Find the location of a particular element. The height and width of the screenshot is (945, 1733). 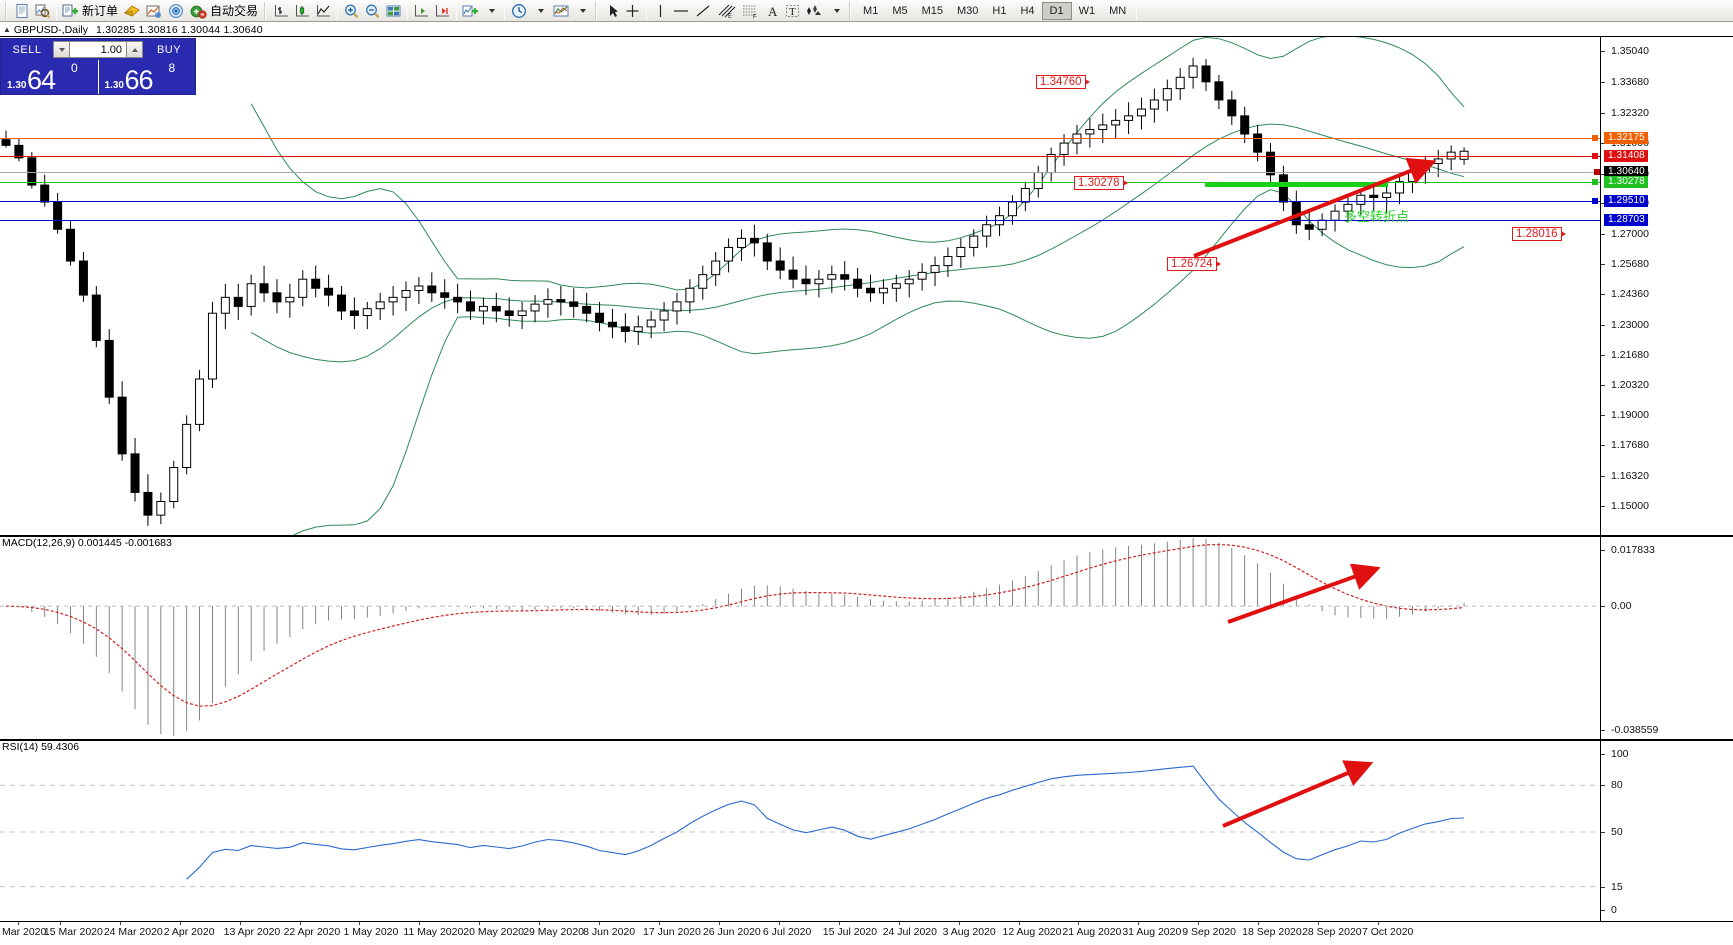

price-tick-label: 1.25680 is located at coordinates (1630, 263).